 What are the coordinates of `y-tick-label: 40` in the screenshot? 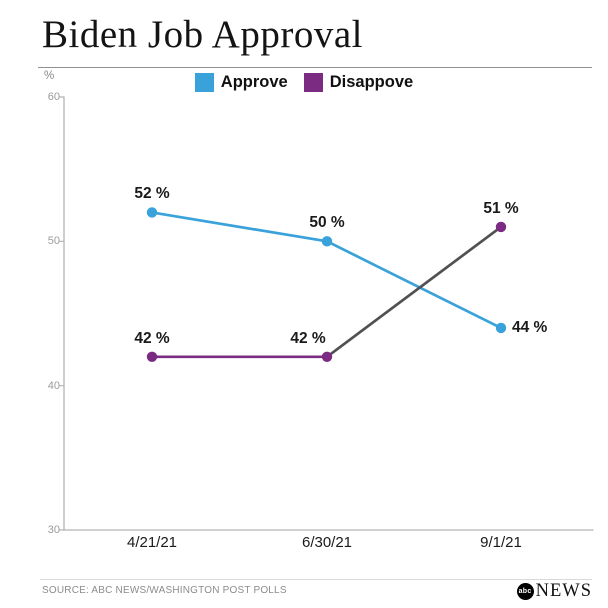 It's located at (53, 385).